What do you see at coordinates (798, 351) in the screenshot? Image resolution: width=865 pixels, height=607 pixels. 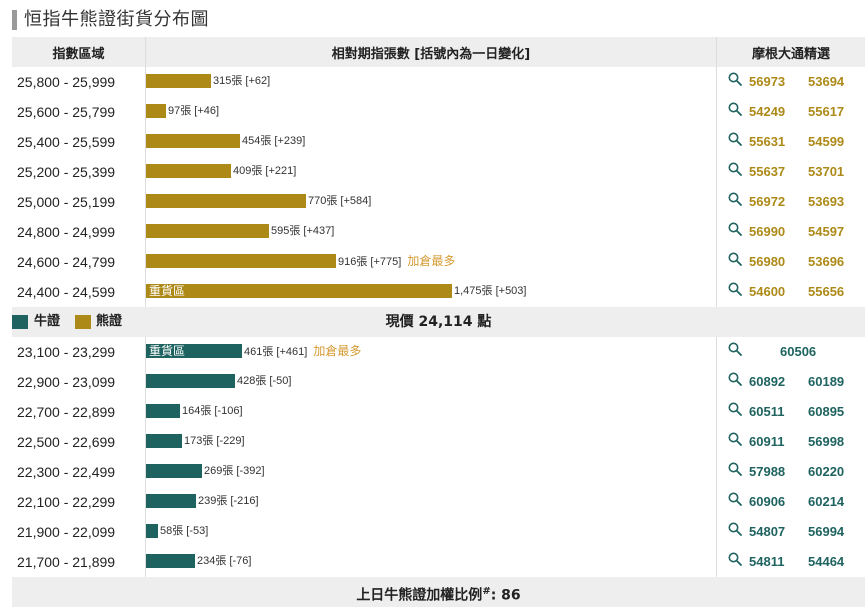 I see `warrant-code-link: 60506` at bounding box center [798, 351].